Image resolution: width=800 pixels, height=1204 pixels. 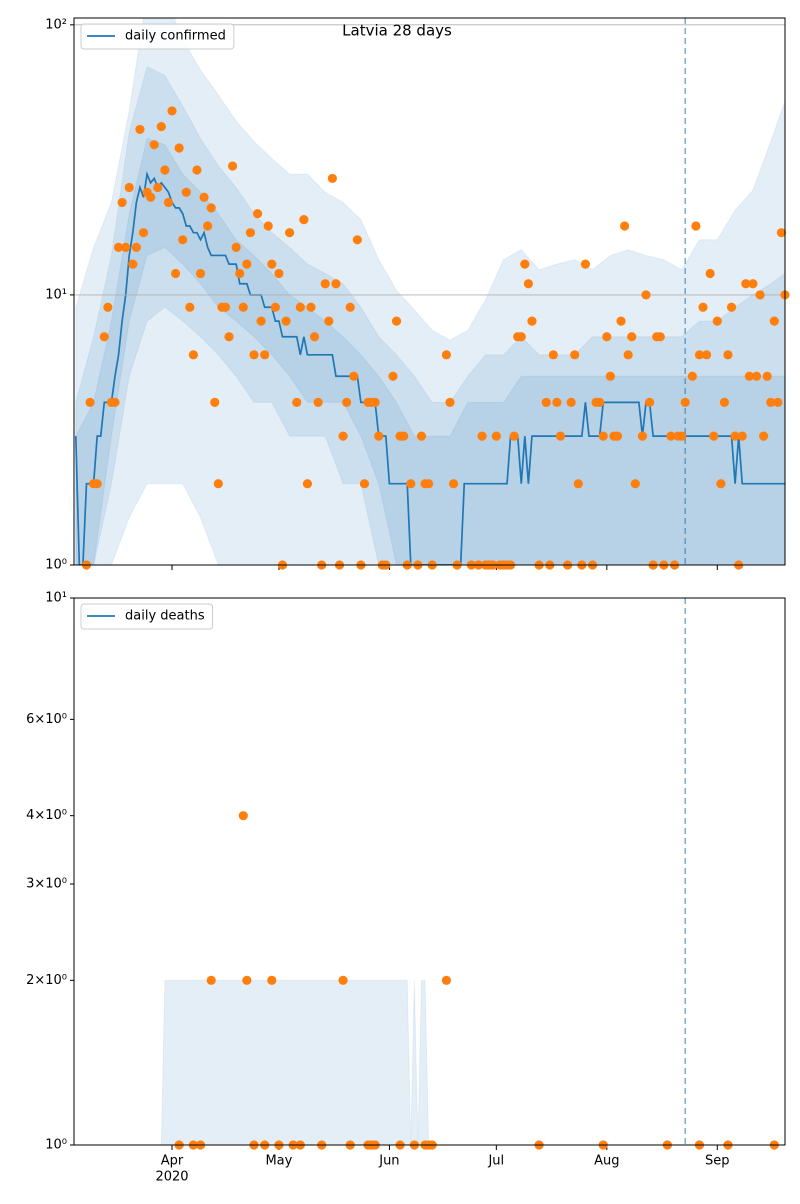 What do you see at coordinates (147, 616) in the screenshot?
I see `legend-box` at bounding box center [147, 616].